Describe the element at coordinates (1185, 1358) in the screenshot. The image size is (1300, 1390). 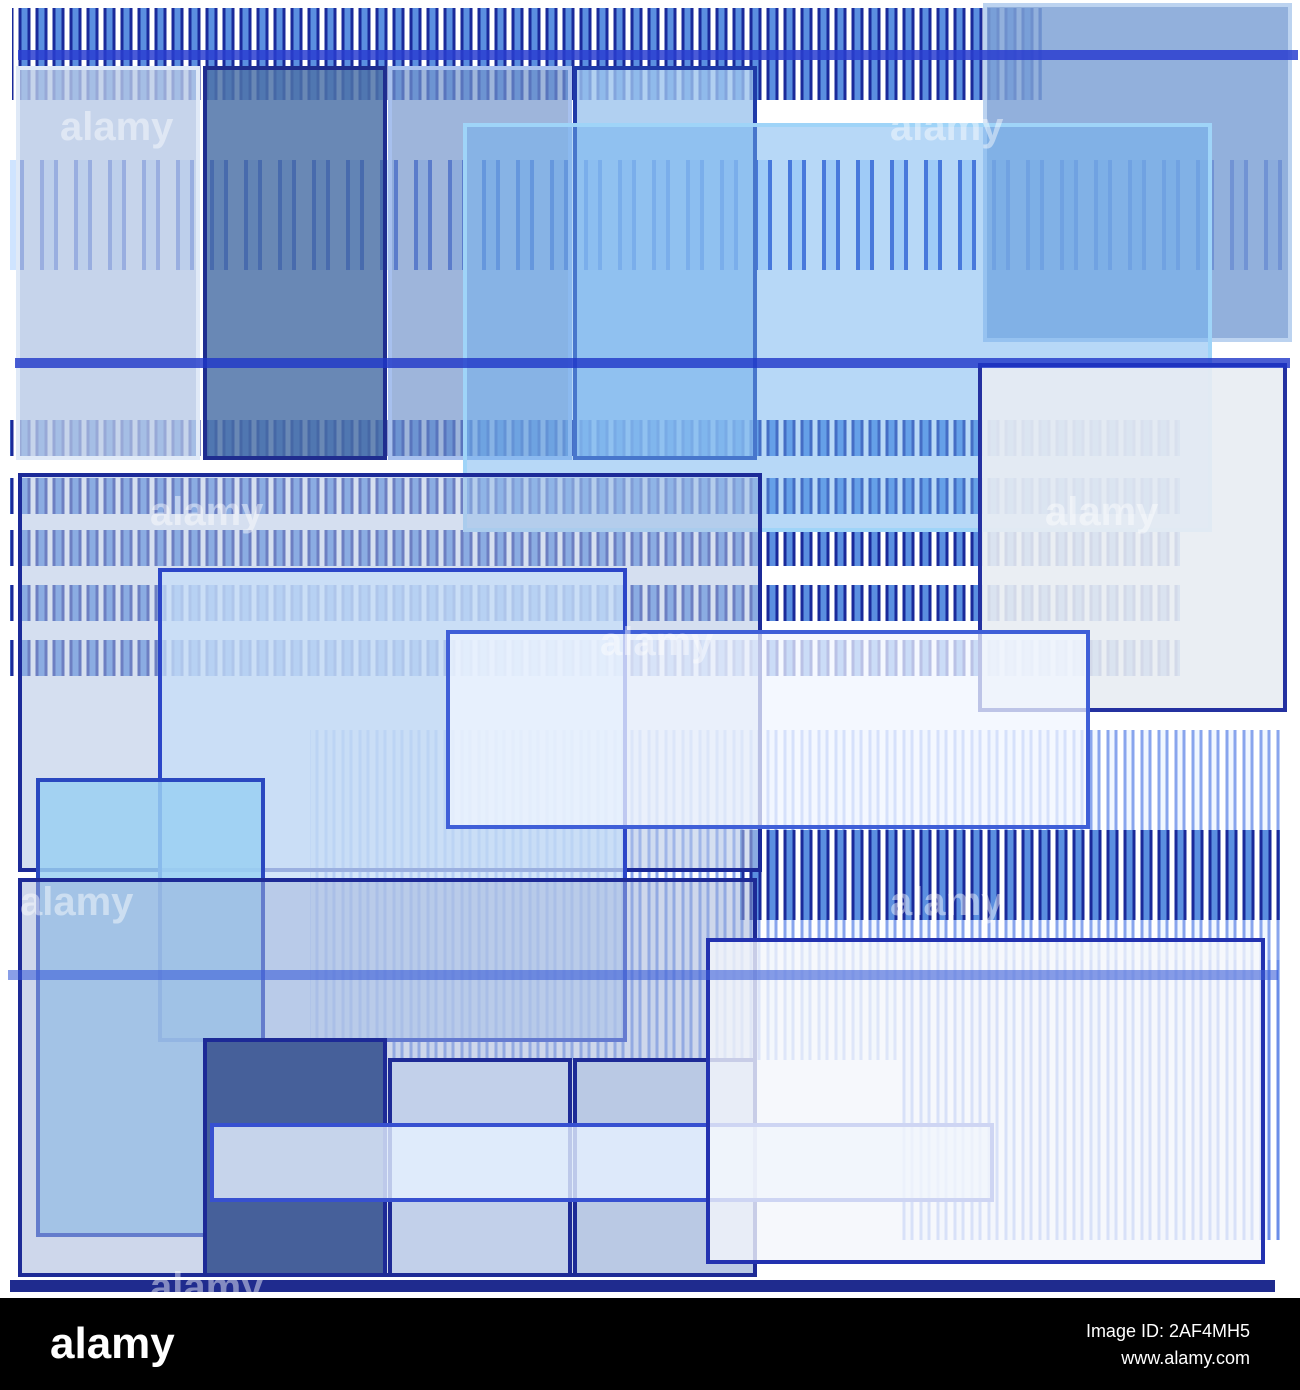
I see `footer-url: www.alamy.com` at that location.